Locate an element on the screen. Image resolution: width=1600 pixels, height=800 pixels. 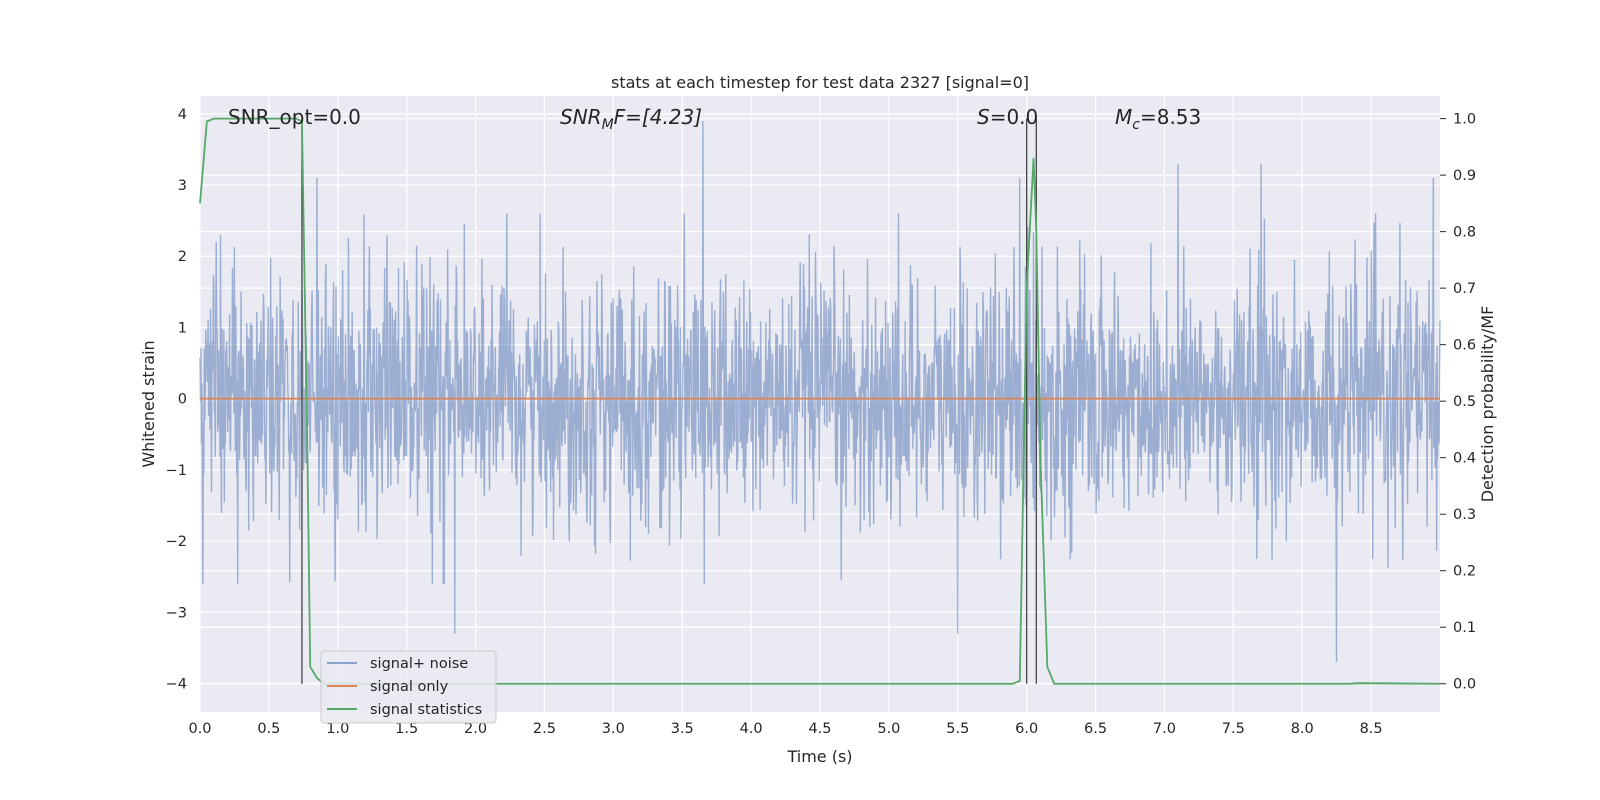
x-tick-label: 2.0 is located at coordinates (475, 729).